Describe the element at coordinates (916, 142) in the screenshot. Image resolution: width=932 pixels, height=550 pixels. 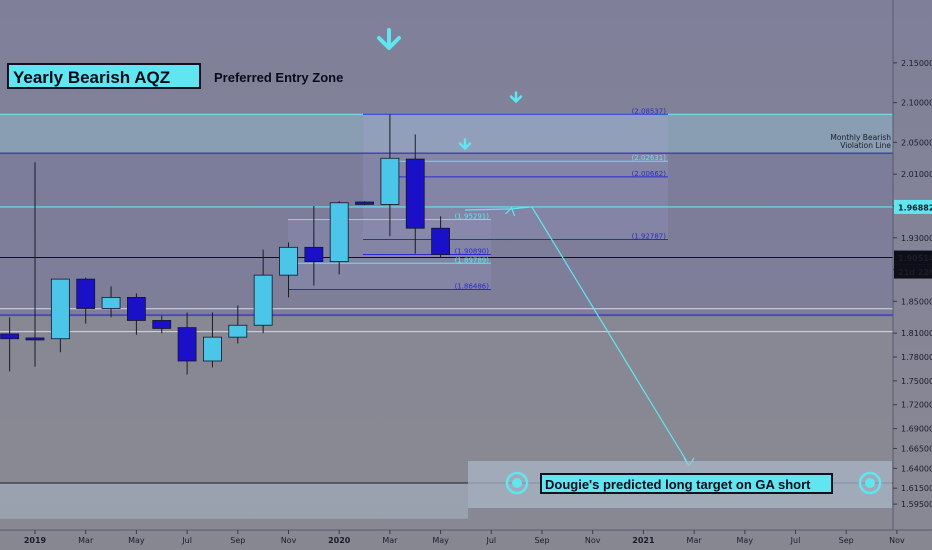
I see `price-tick-label: 2.05000` at that location.